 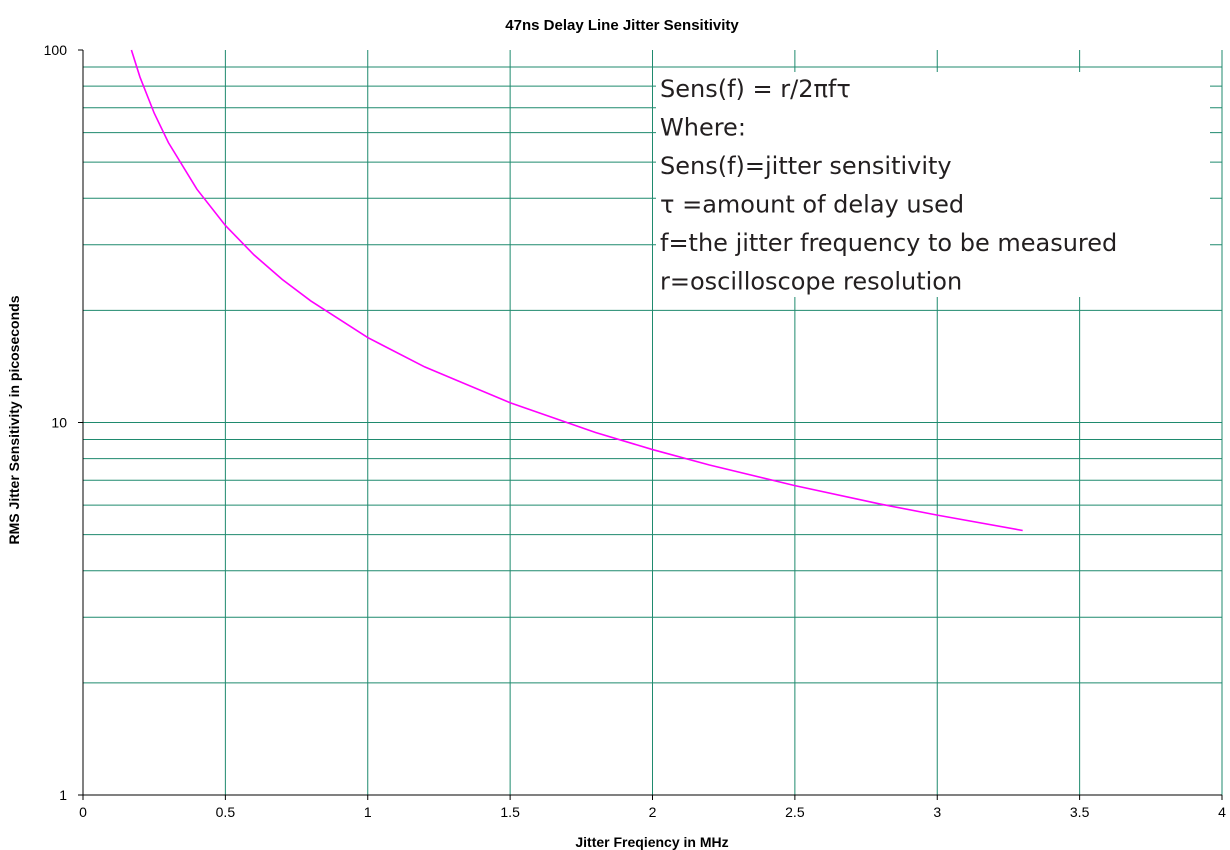 I want to click on x-tick-label: 3.5, so click(x=1080, y=812).